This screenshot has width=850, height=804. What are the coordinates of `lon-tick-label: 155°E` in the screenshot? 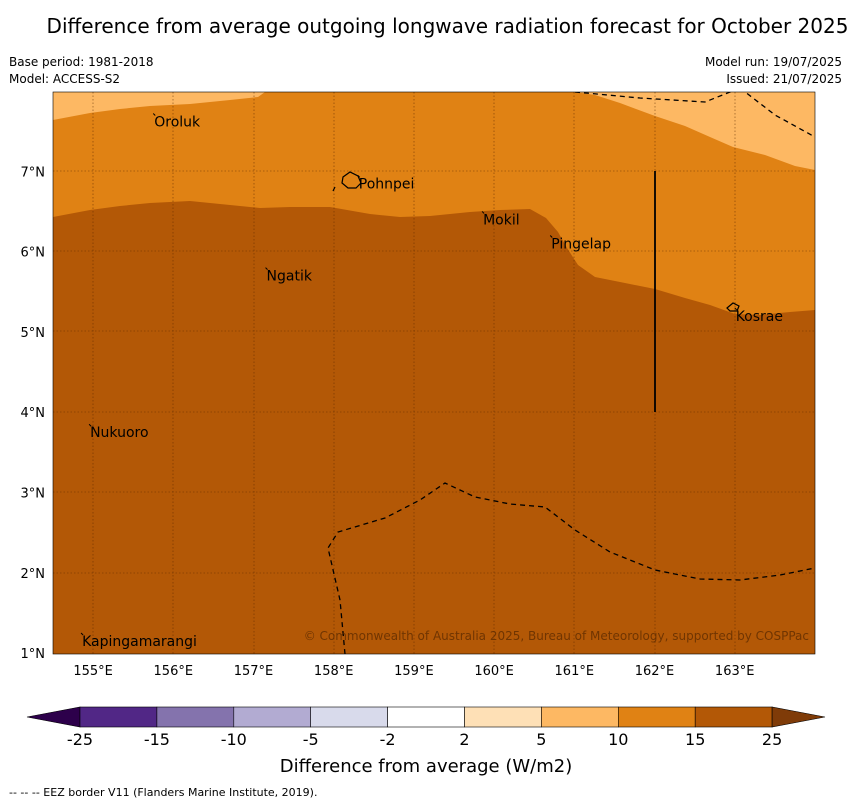 It's located at (93, 671).